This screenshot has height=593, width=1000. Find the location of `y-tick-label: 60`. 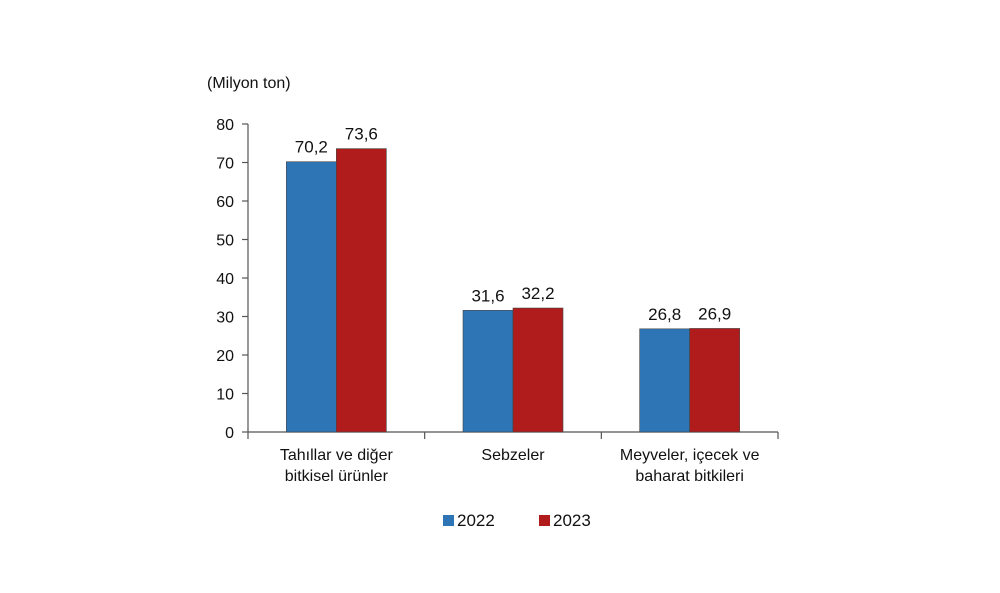

y-tick-label: 60 is located at coordinates (225, 202).